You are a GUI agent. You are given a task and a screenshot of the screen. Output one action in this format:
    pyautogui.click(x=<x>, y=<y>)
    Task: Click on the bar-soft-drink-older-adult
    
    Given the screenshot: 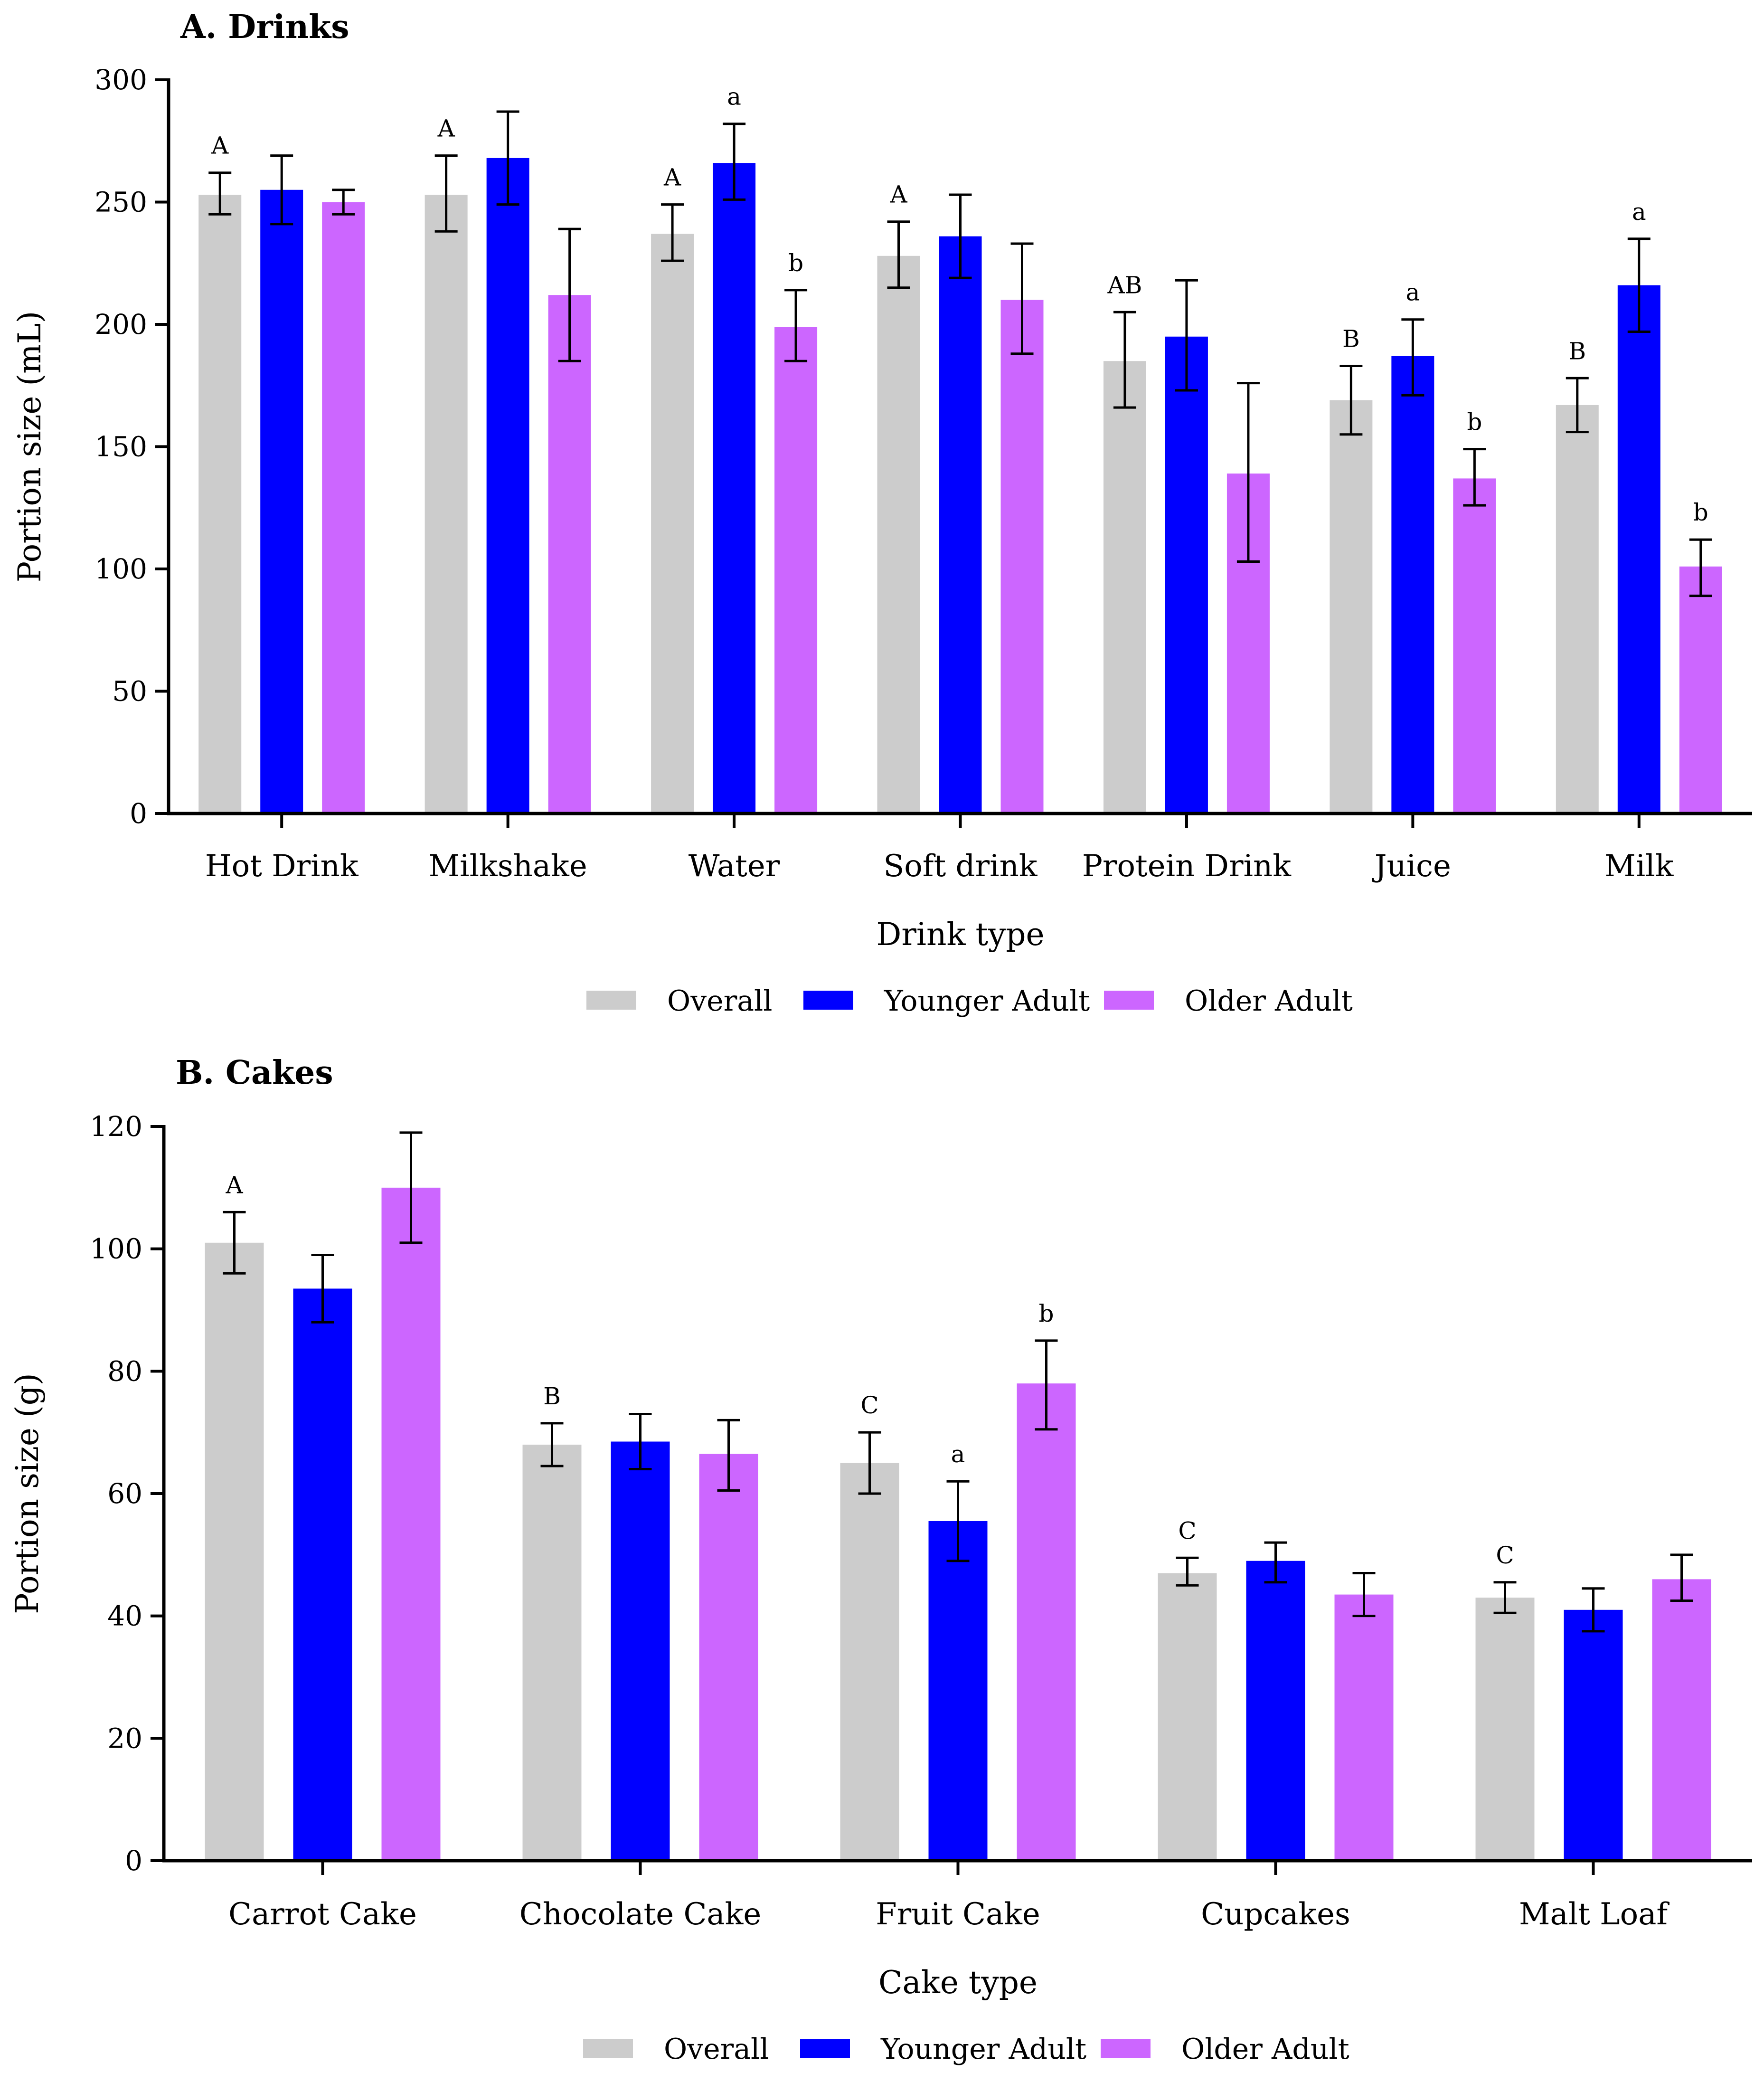 What is the action you would take?
    pyautogui.click(x=1022, y=557)
    